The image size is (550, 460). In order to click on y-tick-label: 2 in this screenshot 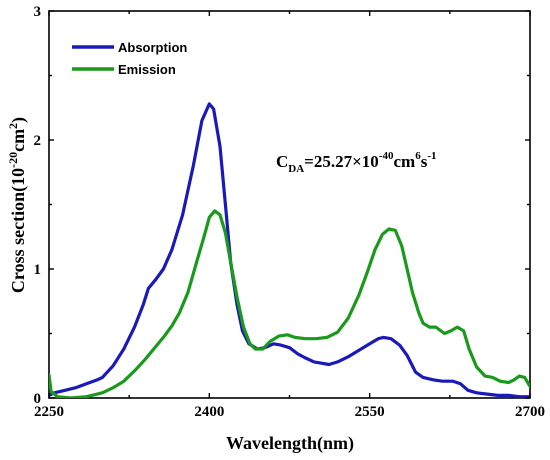, I will do `click(38, 141)`.